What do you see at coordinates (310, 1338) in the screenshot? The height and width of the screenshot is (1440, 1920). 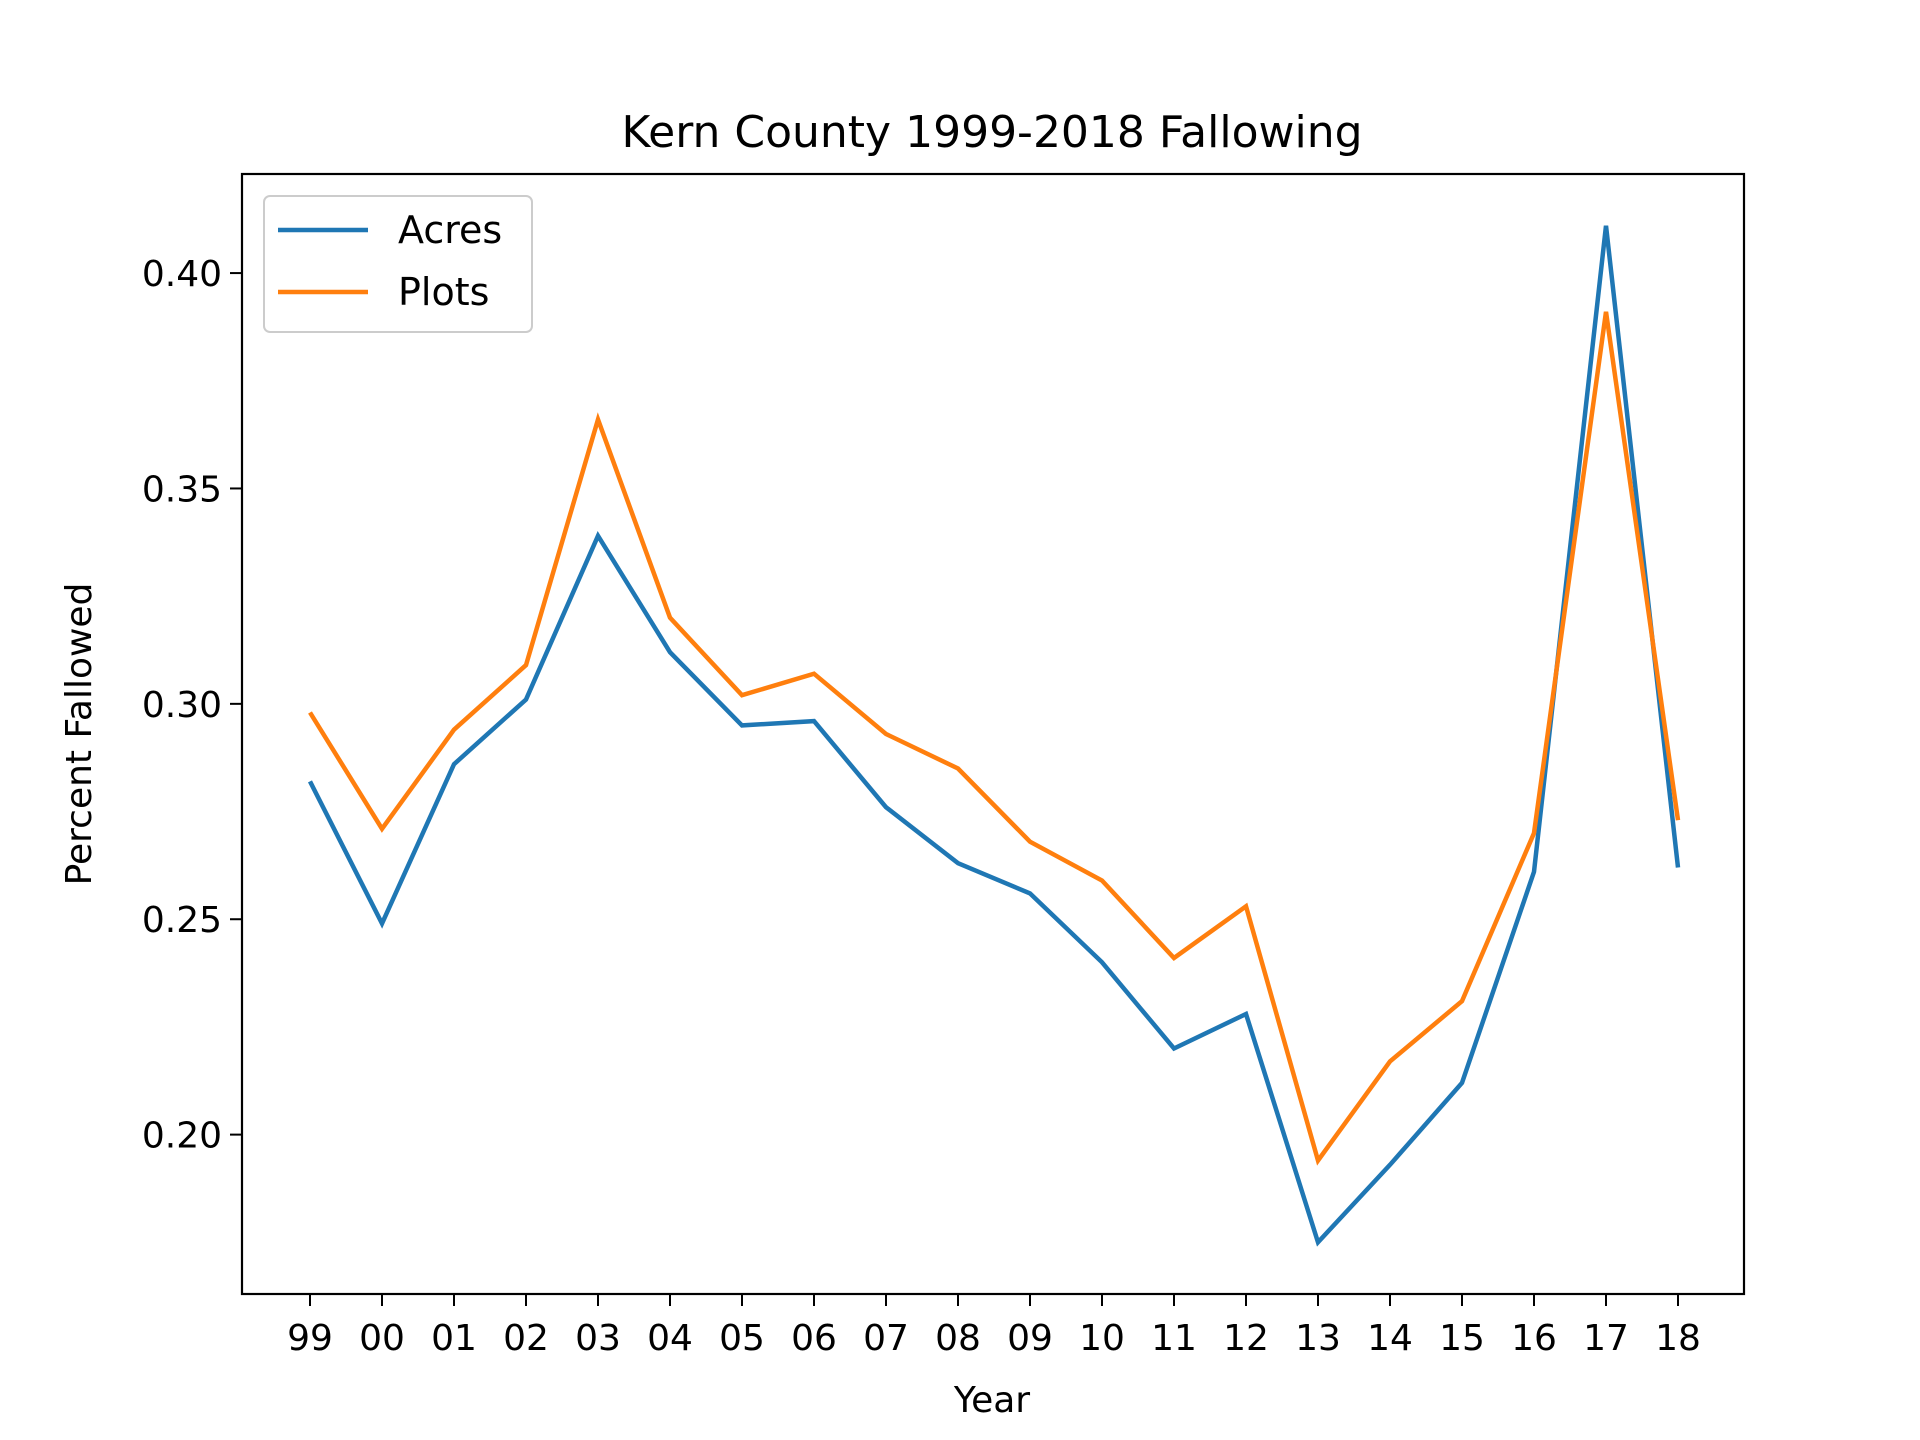 I see `x-tick-label: 99` at bounding box center [310, 1338].